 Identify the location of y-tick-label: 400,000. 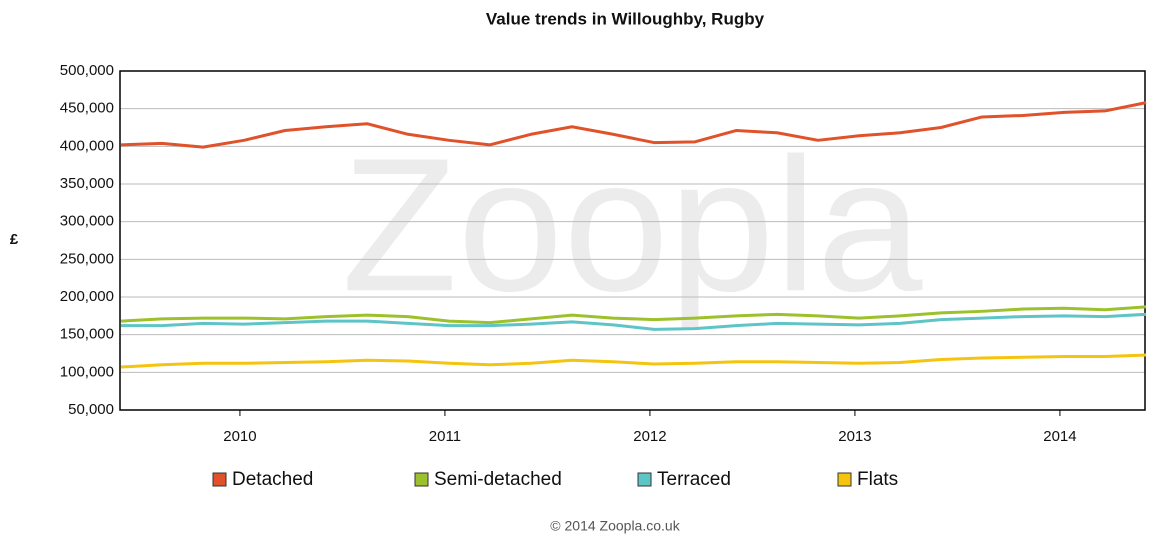
(87, 145).